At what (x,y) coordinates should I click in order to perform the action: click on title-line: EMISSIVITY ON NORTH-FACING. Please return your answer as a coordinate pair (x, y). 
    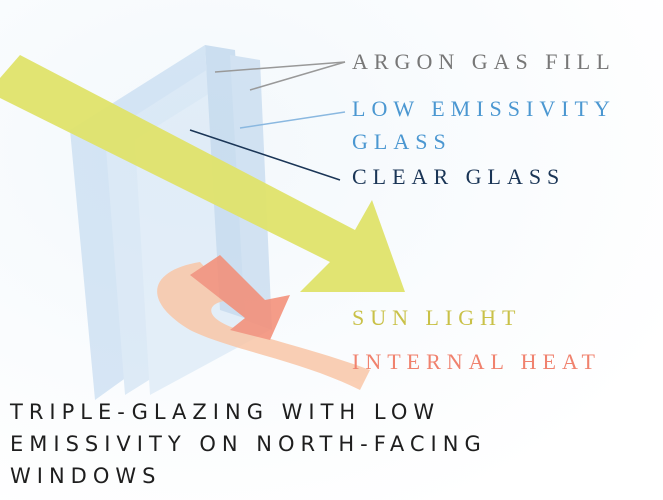
    Looking at the image, I should click on (248, 444).